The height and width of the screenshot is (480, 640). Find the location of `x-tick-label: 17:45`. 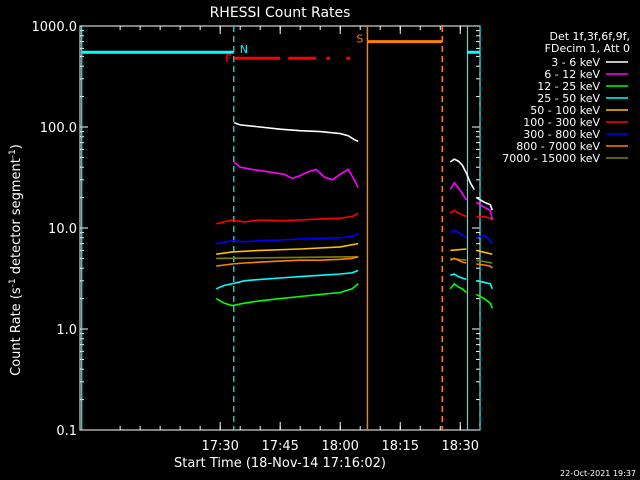

x-tick-label: 17:45 is located at coordinates (279, 446).